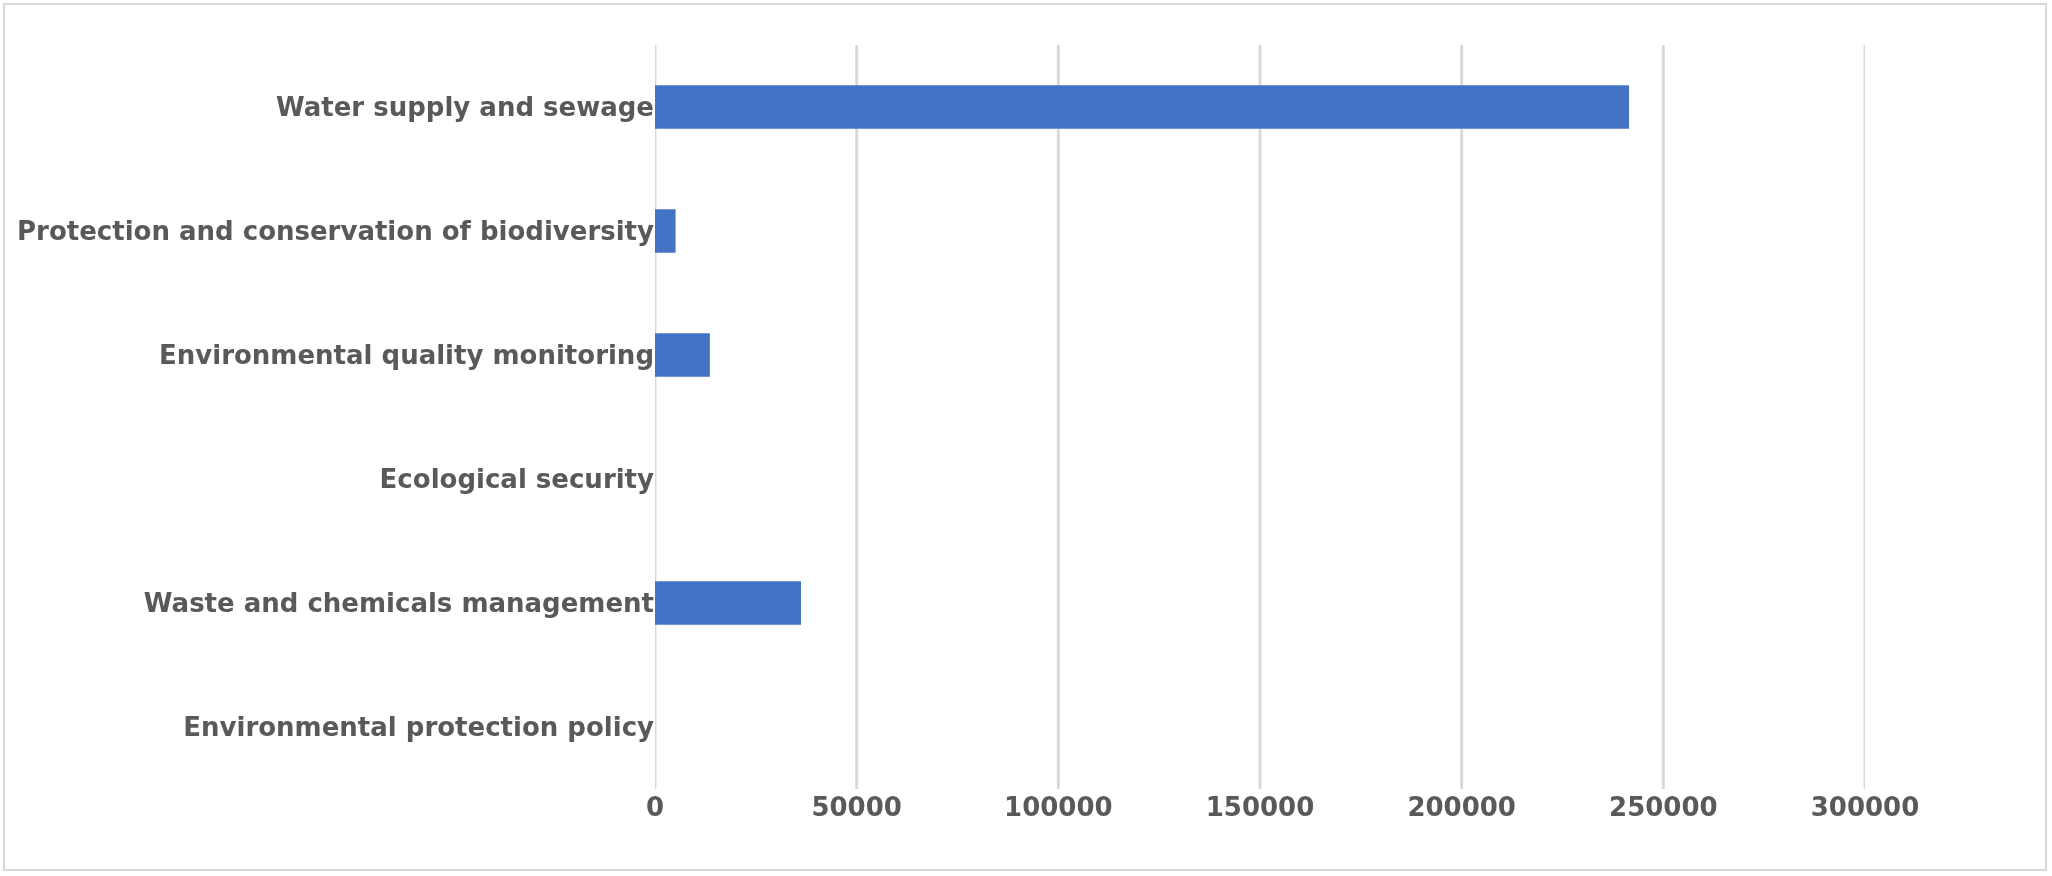 The image size is (2052, 876). I want to click on x-tick-label: 250000, so click(1663, 807).